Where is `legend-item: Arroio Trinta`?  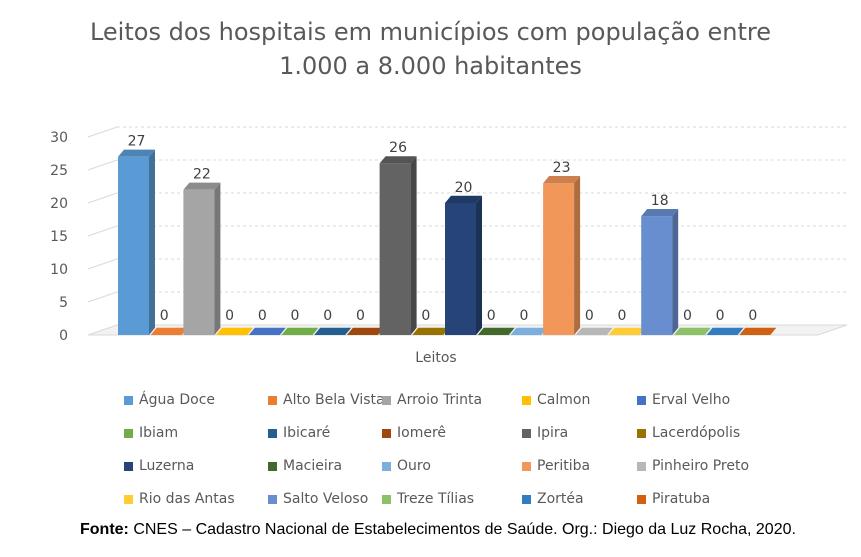
legend-item: Arroio Trinta is located at coordinates (432, 400).